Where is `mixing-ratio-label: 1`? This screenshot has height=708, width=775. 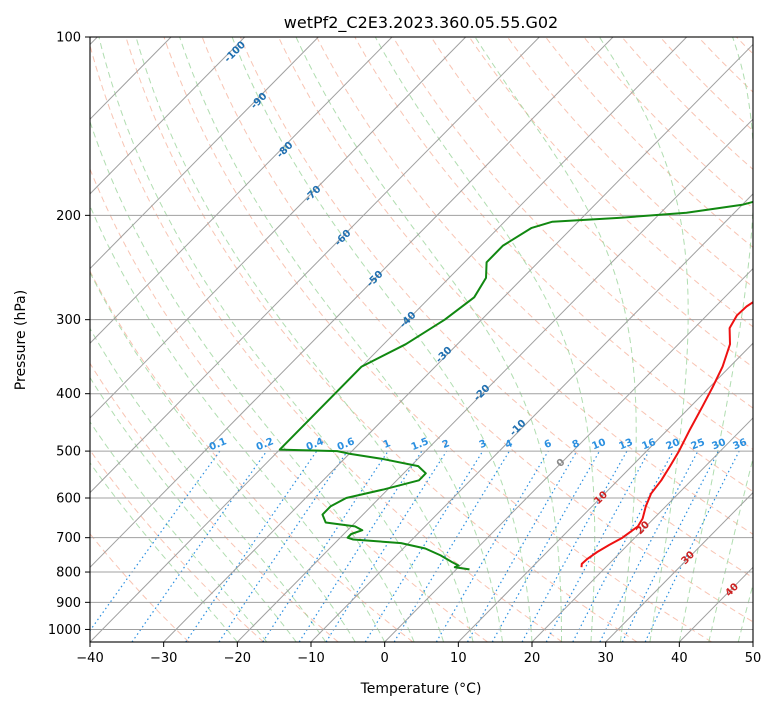
mixing-ratio-label: 1 is located at coordinates (387, 444).